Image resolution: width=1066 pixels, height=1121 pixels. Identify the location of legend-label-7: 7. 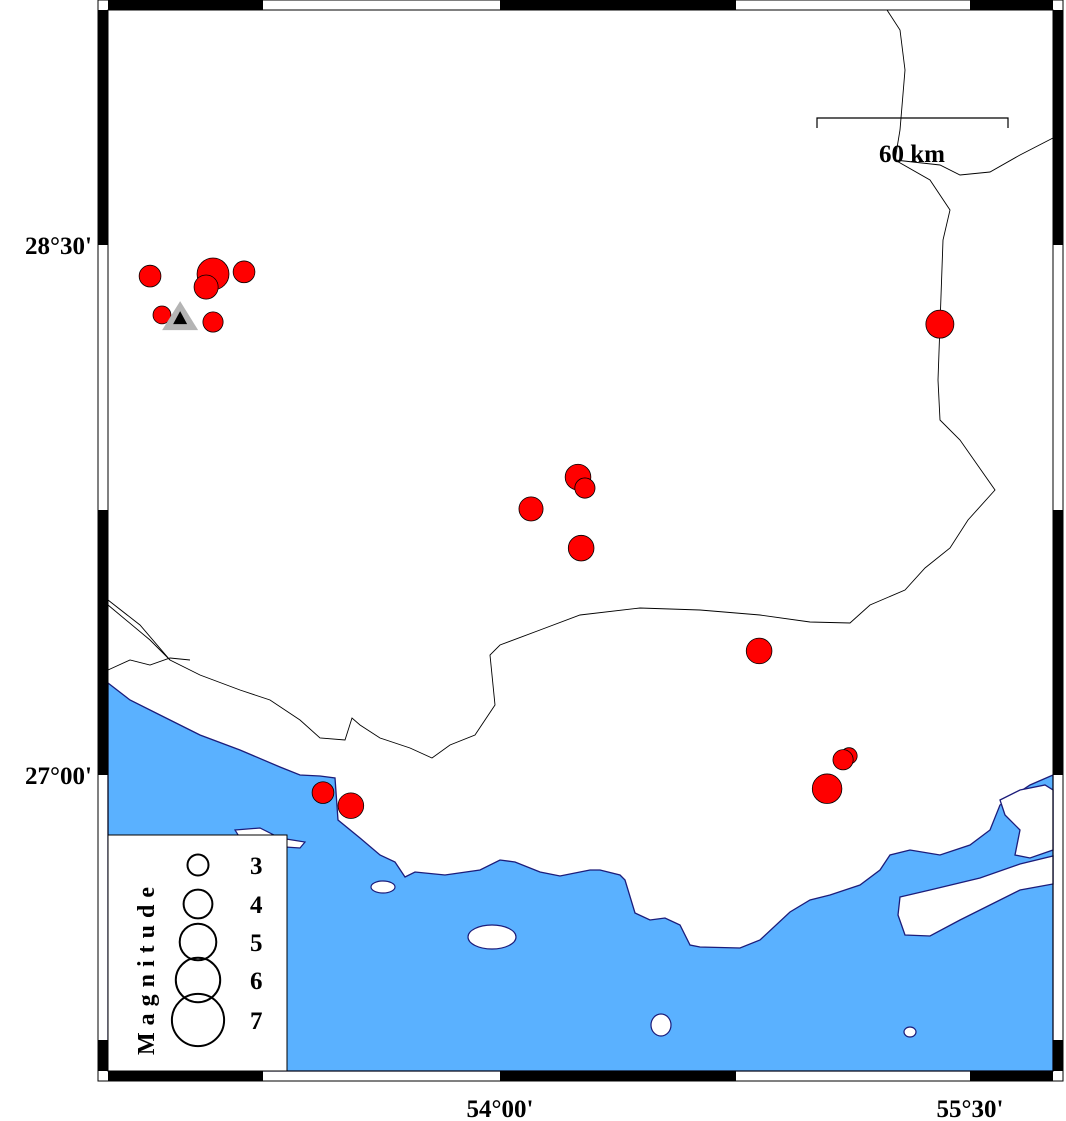
(256, 1021).